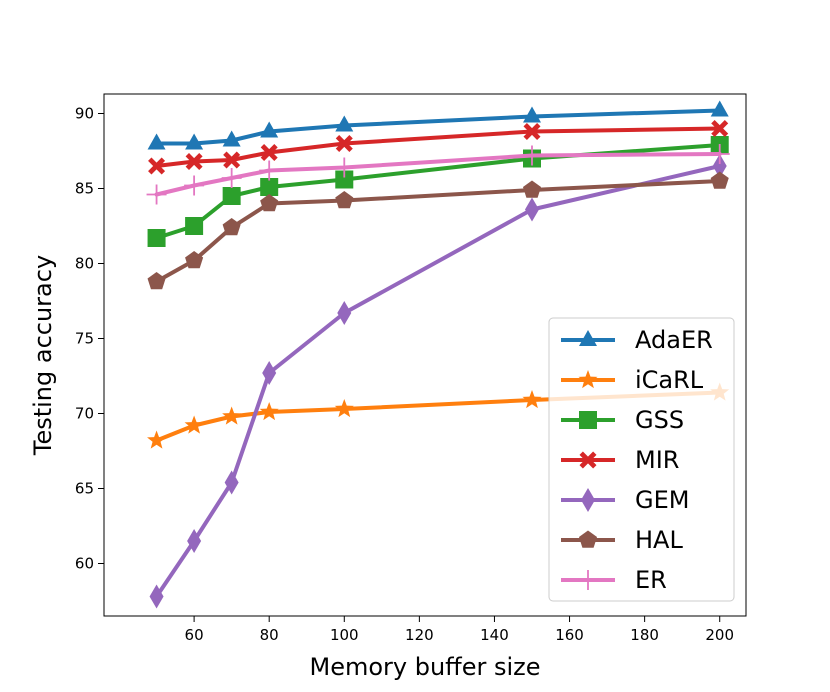 The height and width of the screenshot is (692, 830). What do you see at coordinates (494, 635) in the screenshot?
I see `x-tick-label: 140` at bounding box center [494, 635].